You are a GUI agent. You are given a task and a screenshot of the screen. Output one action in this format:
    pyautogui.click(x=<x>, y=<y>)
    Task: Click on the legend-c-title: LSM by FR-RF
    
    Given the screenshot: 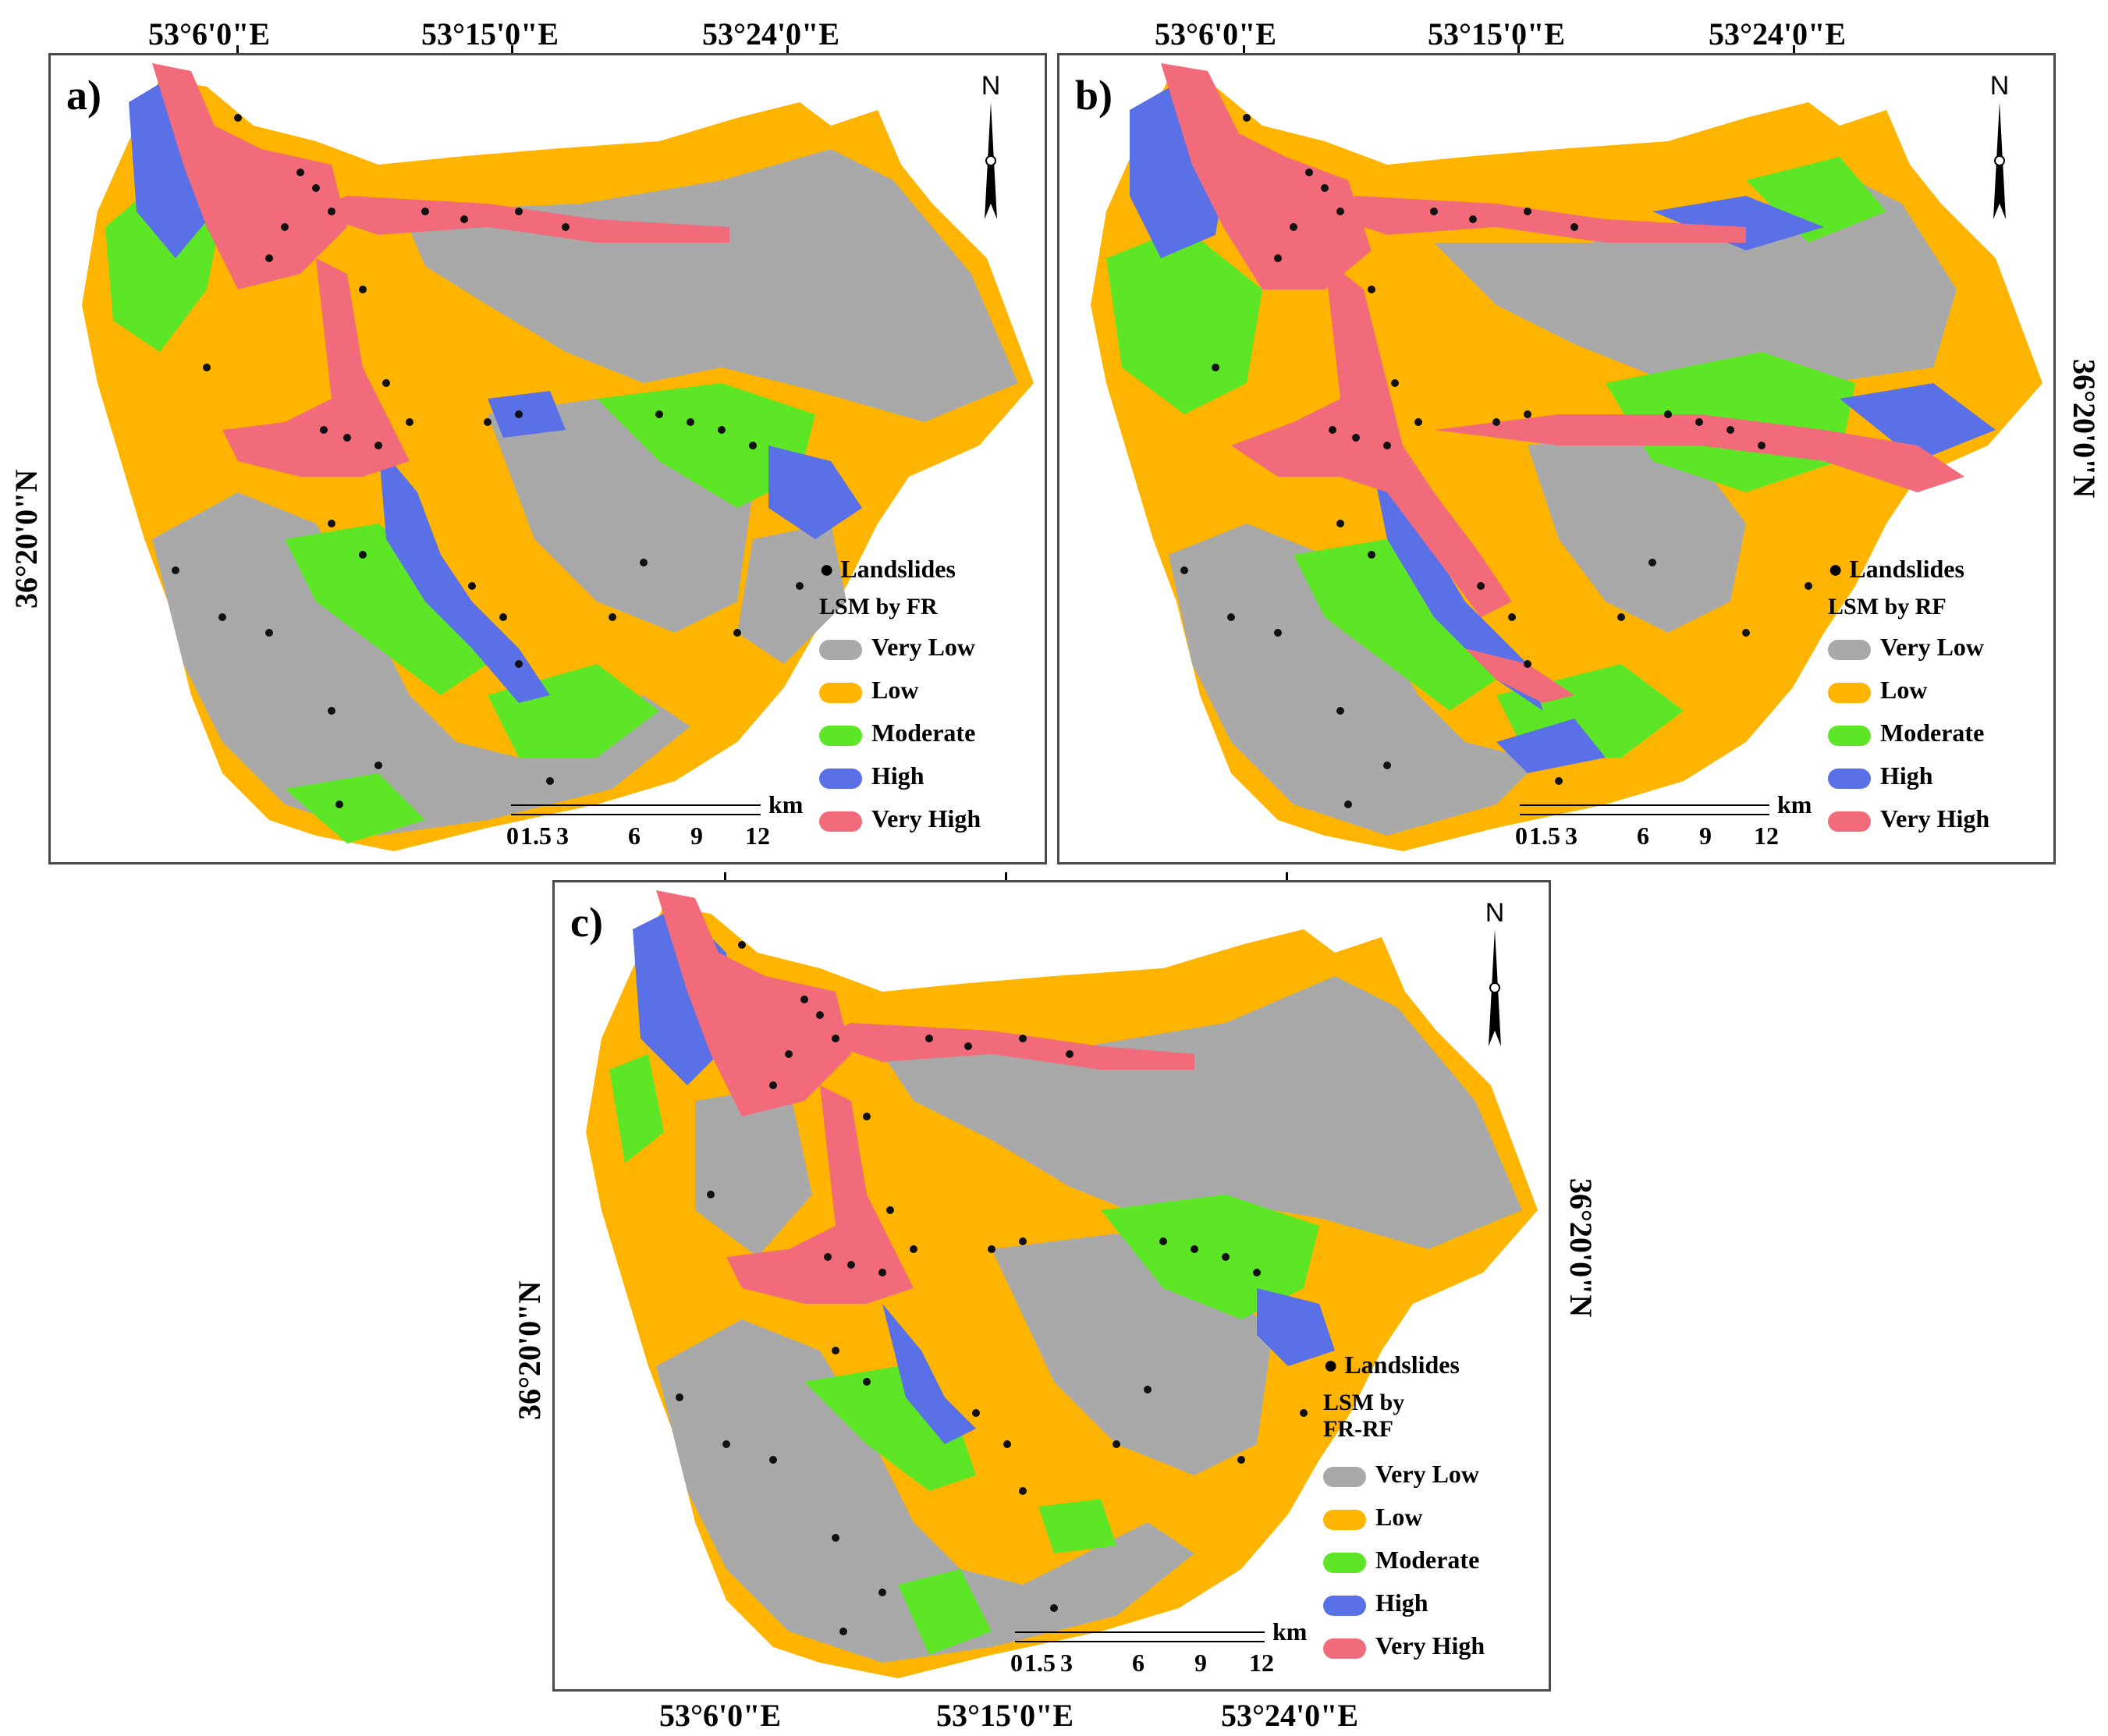 What is the action you would take?
    pyautogui.click(x=1364, y=1416)
    